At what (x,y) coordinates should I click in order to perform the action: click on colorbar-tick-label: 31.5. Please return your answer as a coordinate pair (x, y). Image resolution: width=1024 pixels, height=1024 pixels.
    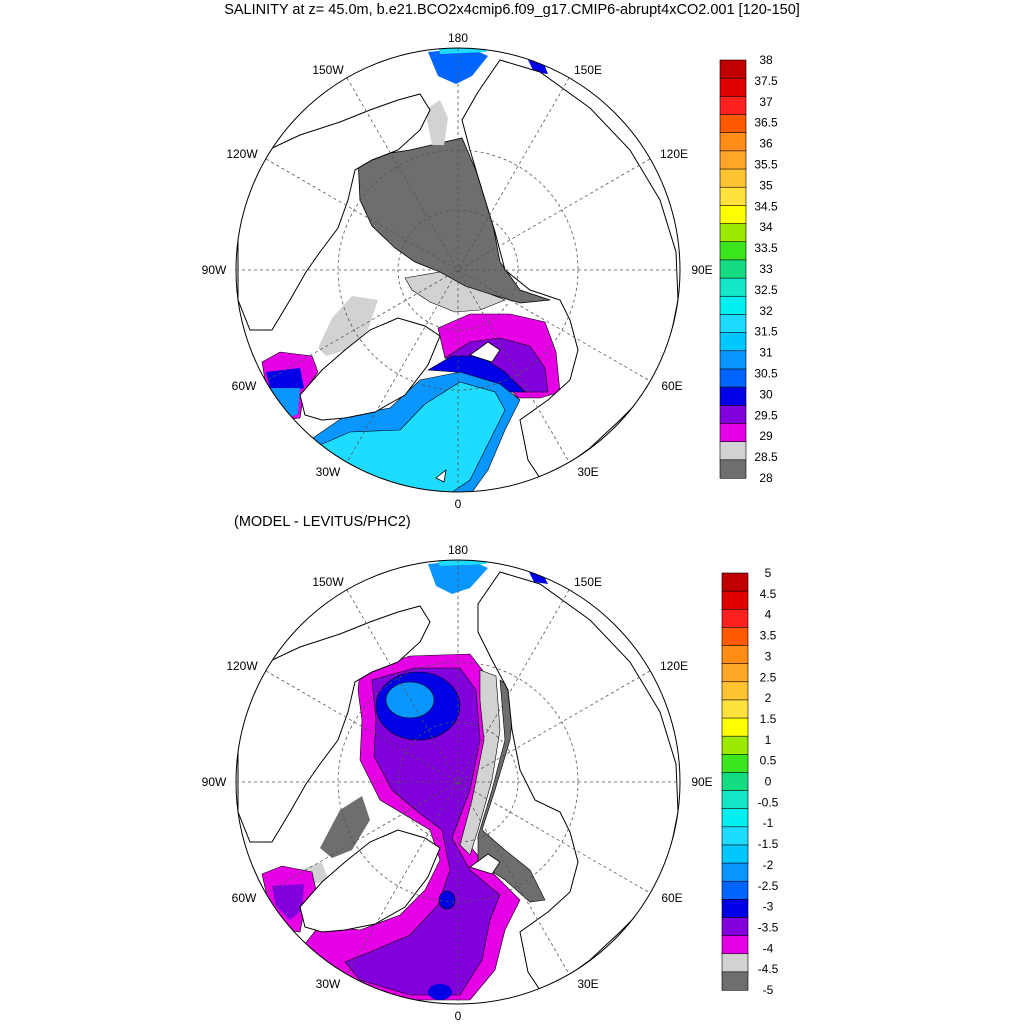
    Looking at the image, I should click on (766, 332).